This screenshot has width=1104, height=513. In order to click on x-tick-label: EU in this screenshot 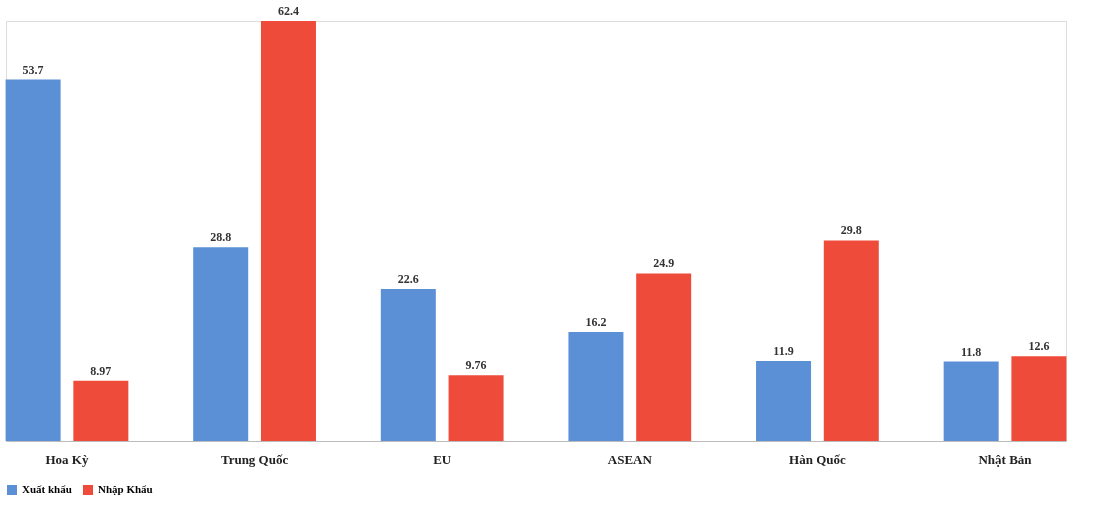, I will do `click(442, 459)`.